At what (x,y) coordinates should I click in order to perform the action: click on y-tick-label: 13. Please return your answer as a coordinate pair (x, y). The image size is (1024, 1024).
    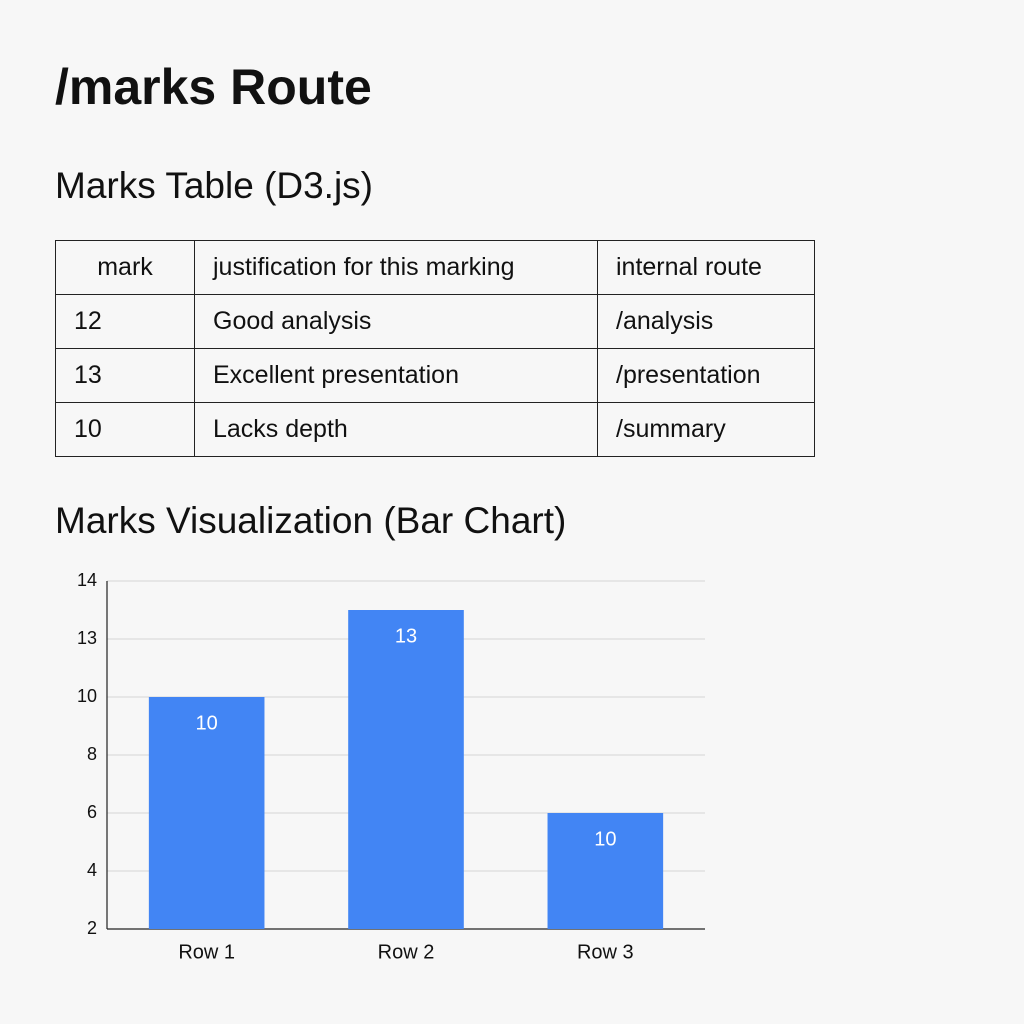
    Looking at the image, I should click on (87, 638).